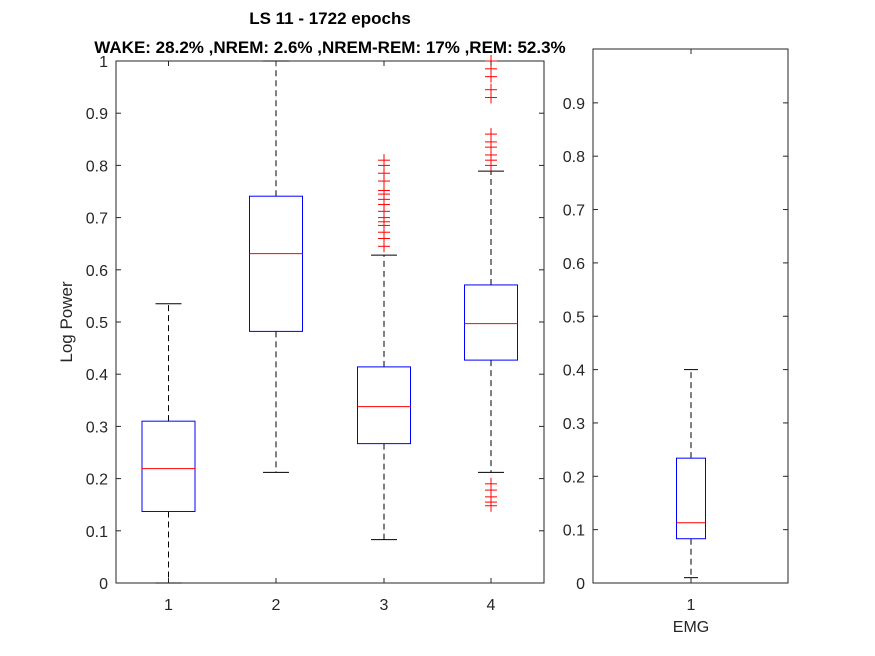  What do you see at coordinates (97, 166) in the screenshot?
I see `power-ytick-label: 0.8` at bounding box center [97, 166].